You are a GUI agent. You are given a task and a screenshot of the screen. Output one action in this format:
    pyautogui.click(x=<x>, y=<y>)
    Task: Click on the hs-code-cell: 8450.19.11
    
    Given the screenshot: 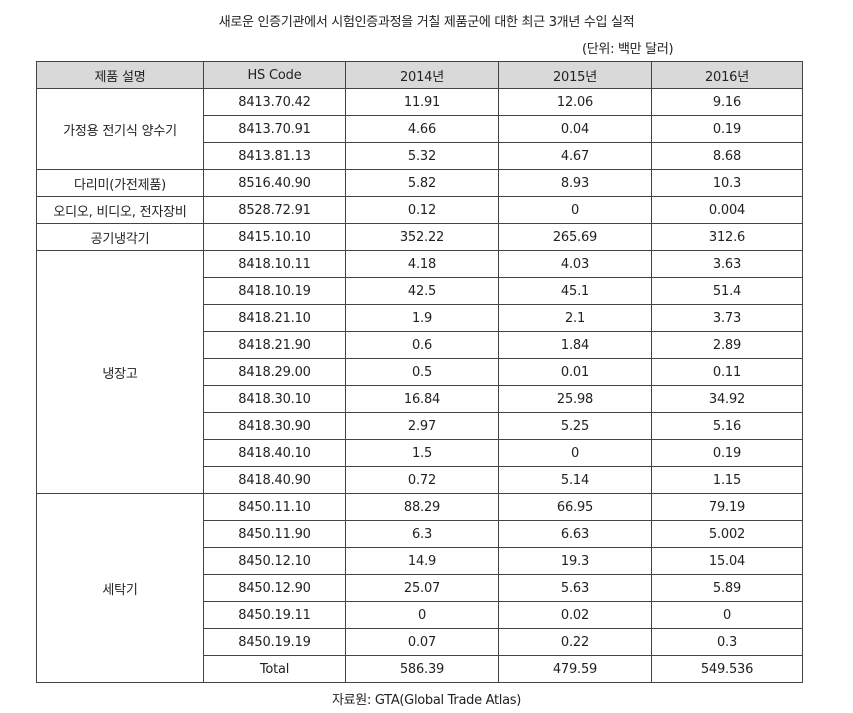 What is the action you would take?
    pyautogui.click(x=274, y=615)
    